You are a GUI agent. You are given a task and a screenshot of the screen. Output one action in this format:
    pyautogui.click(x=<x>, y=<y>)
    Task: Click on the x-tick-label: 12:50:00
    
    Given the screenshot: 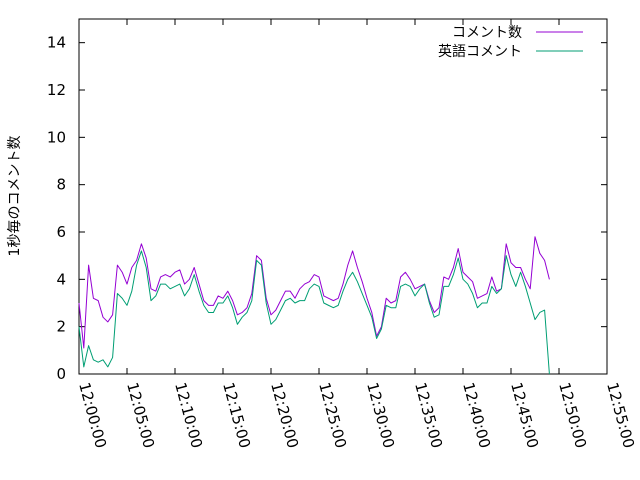 What is the action you would take?
    pyautogui.click(x=572, y=415)
    